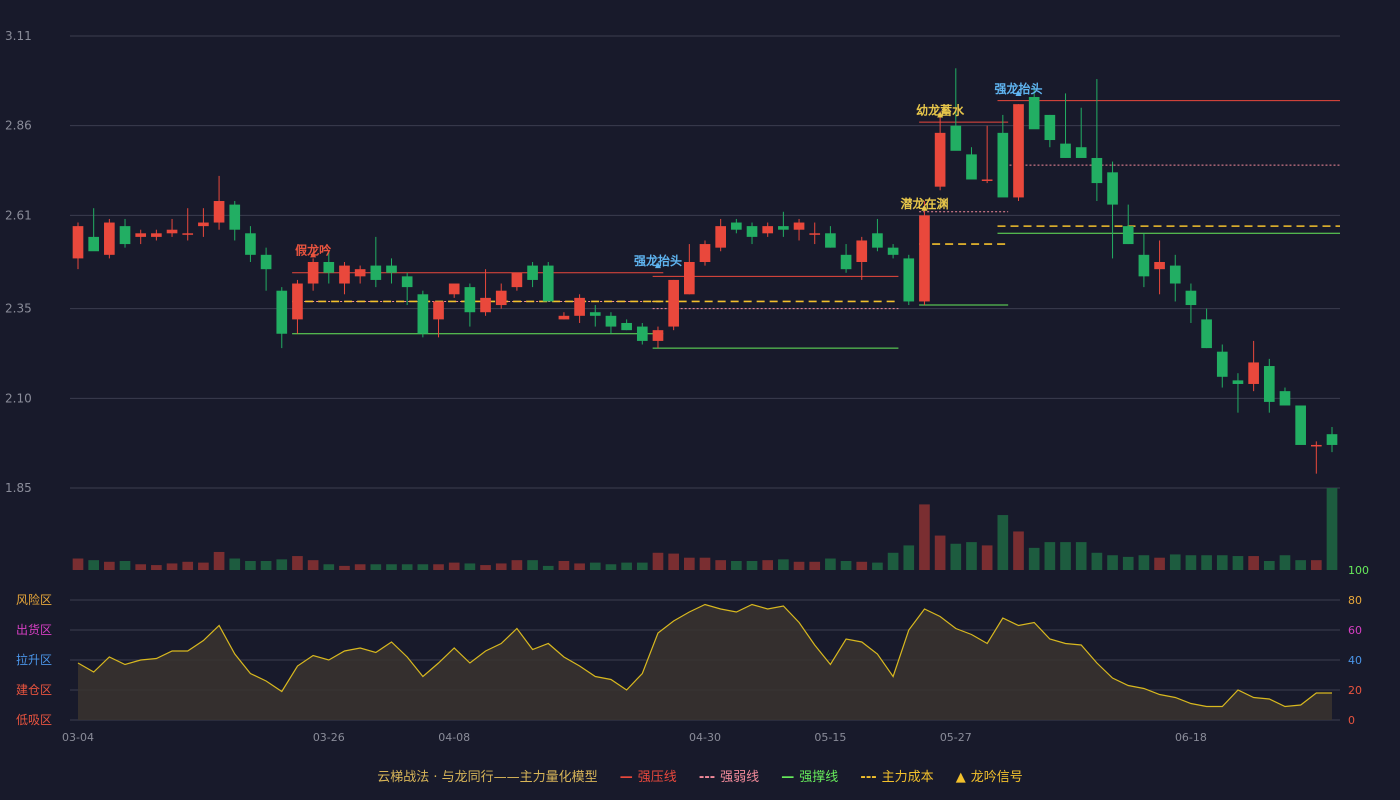  Describe the element at coordinates (1191, 737) in the screenshot. I see `date-tick-label: 06-18` at that location.